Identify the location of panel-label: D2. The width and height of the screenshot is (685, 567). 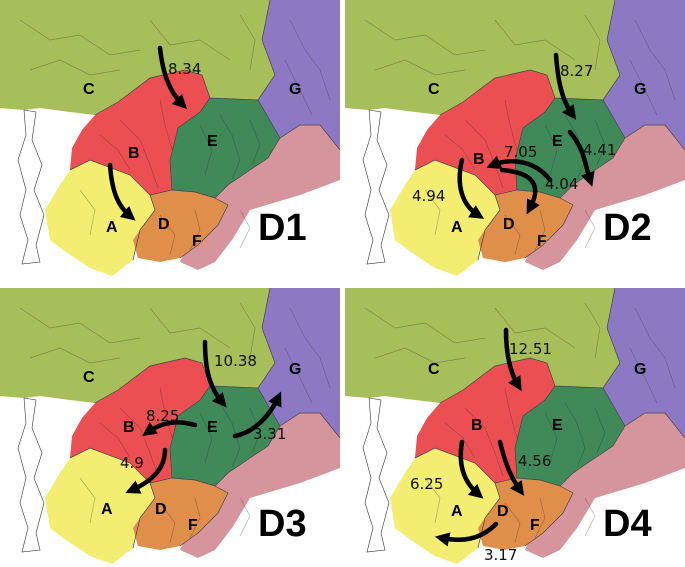
(627, 228).